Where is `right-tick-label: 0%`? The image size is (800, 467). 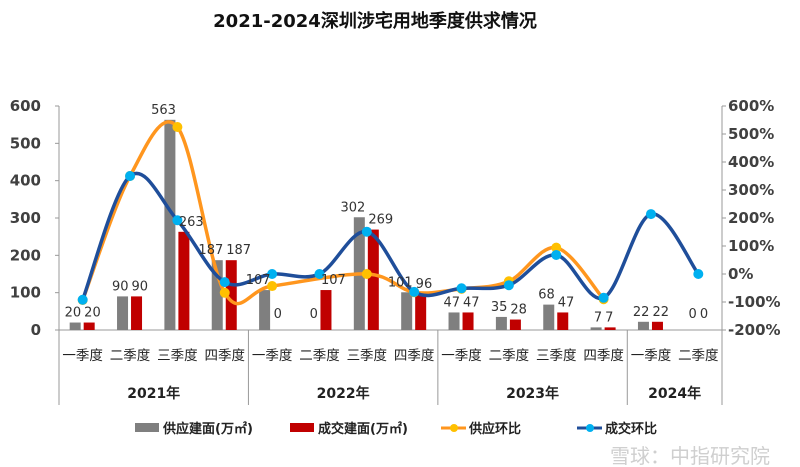
right-tick-label: 0% is located at coordinates (740, 274).